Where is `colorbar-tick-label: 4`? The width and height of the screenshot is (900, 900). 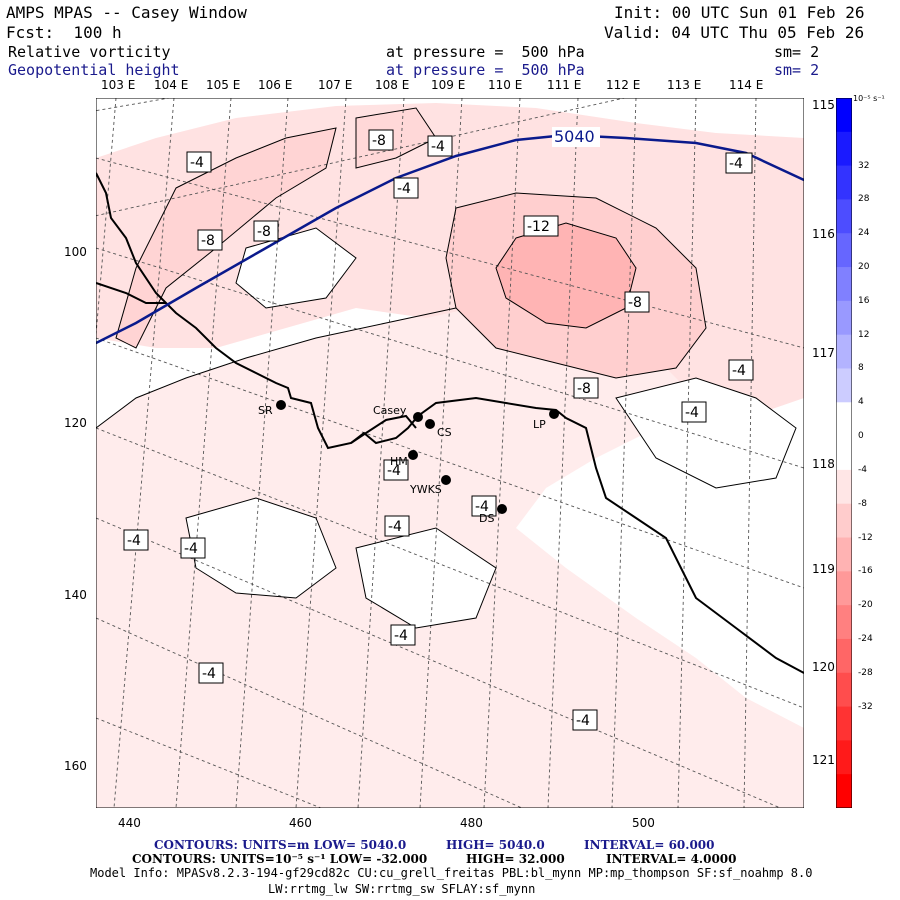
colorbar-tick-label: 4 is located at coordinates (861, 402).